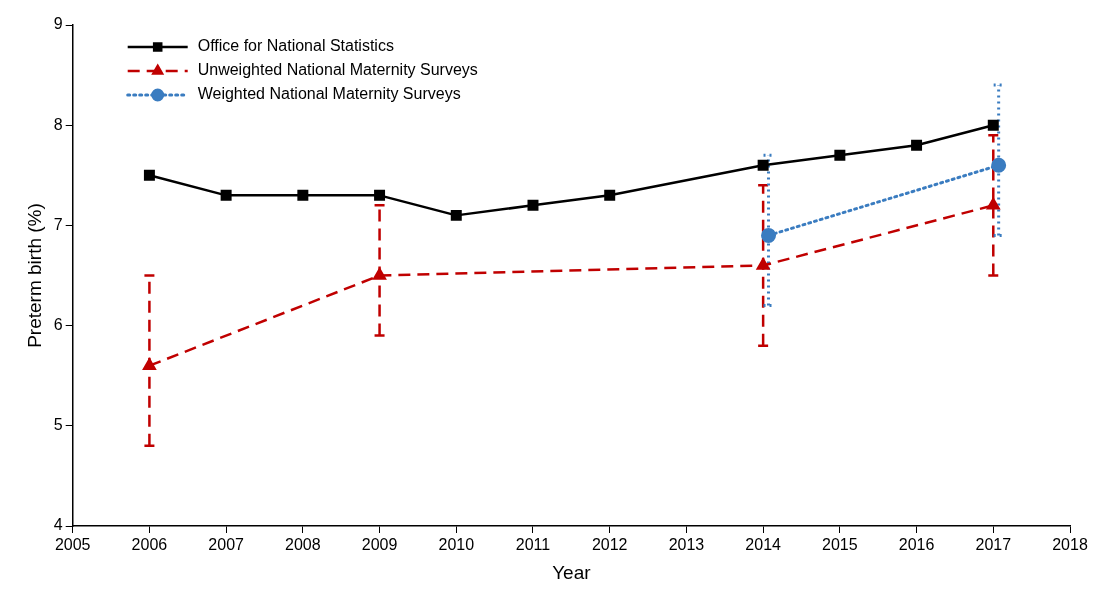  I want to click on y-tick-label: 8, so click(58, 124).